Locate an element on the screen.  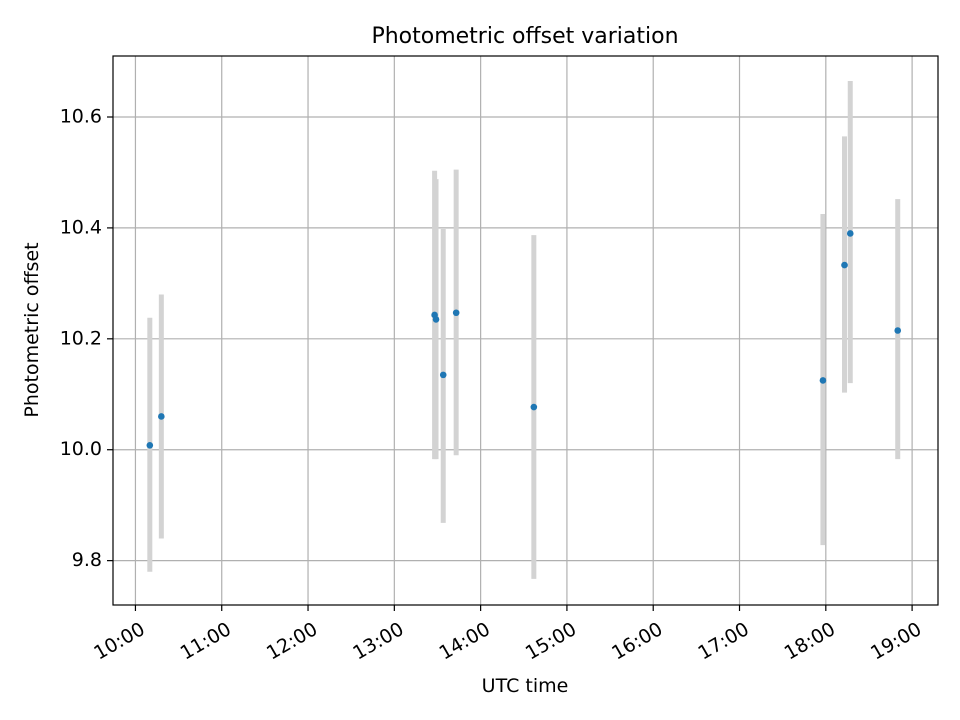
y-axis-ticks: 9.8 10.0 10.2 10.4 10.6 is located at coordinates (86, 338).